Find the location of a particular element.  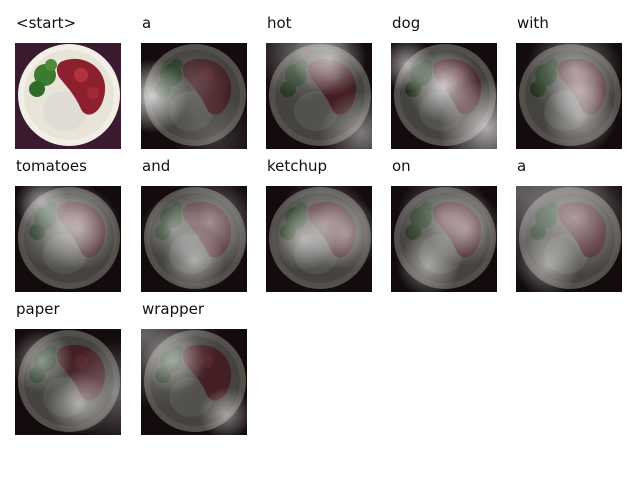

plate is located at coordinates (68, 96).